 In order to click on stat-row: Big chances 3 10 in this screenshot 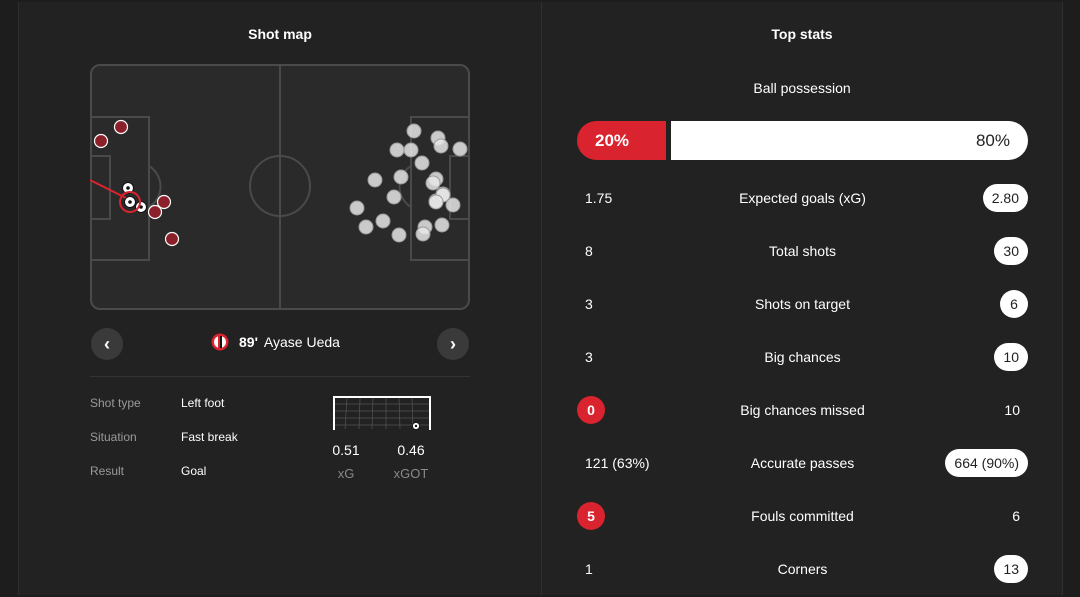, I will do `click(802, 357)`.